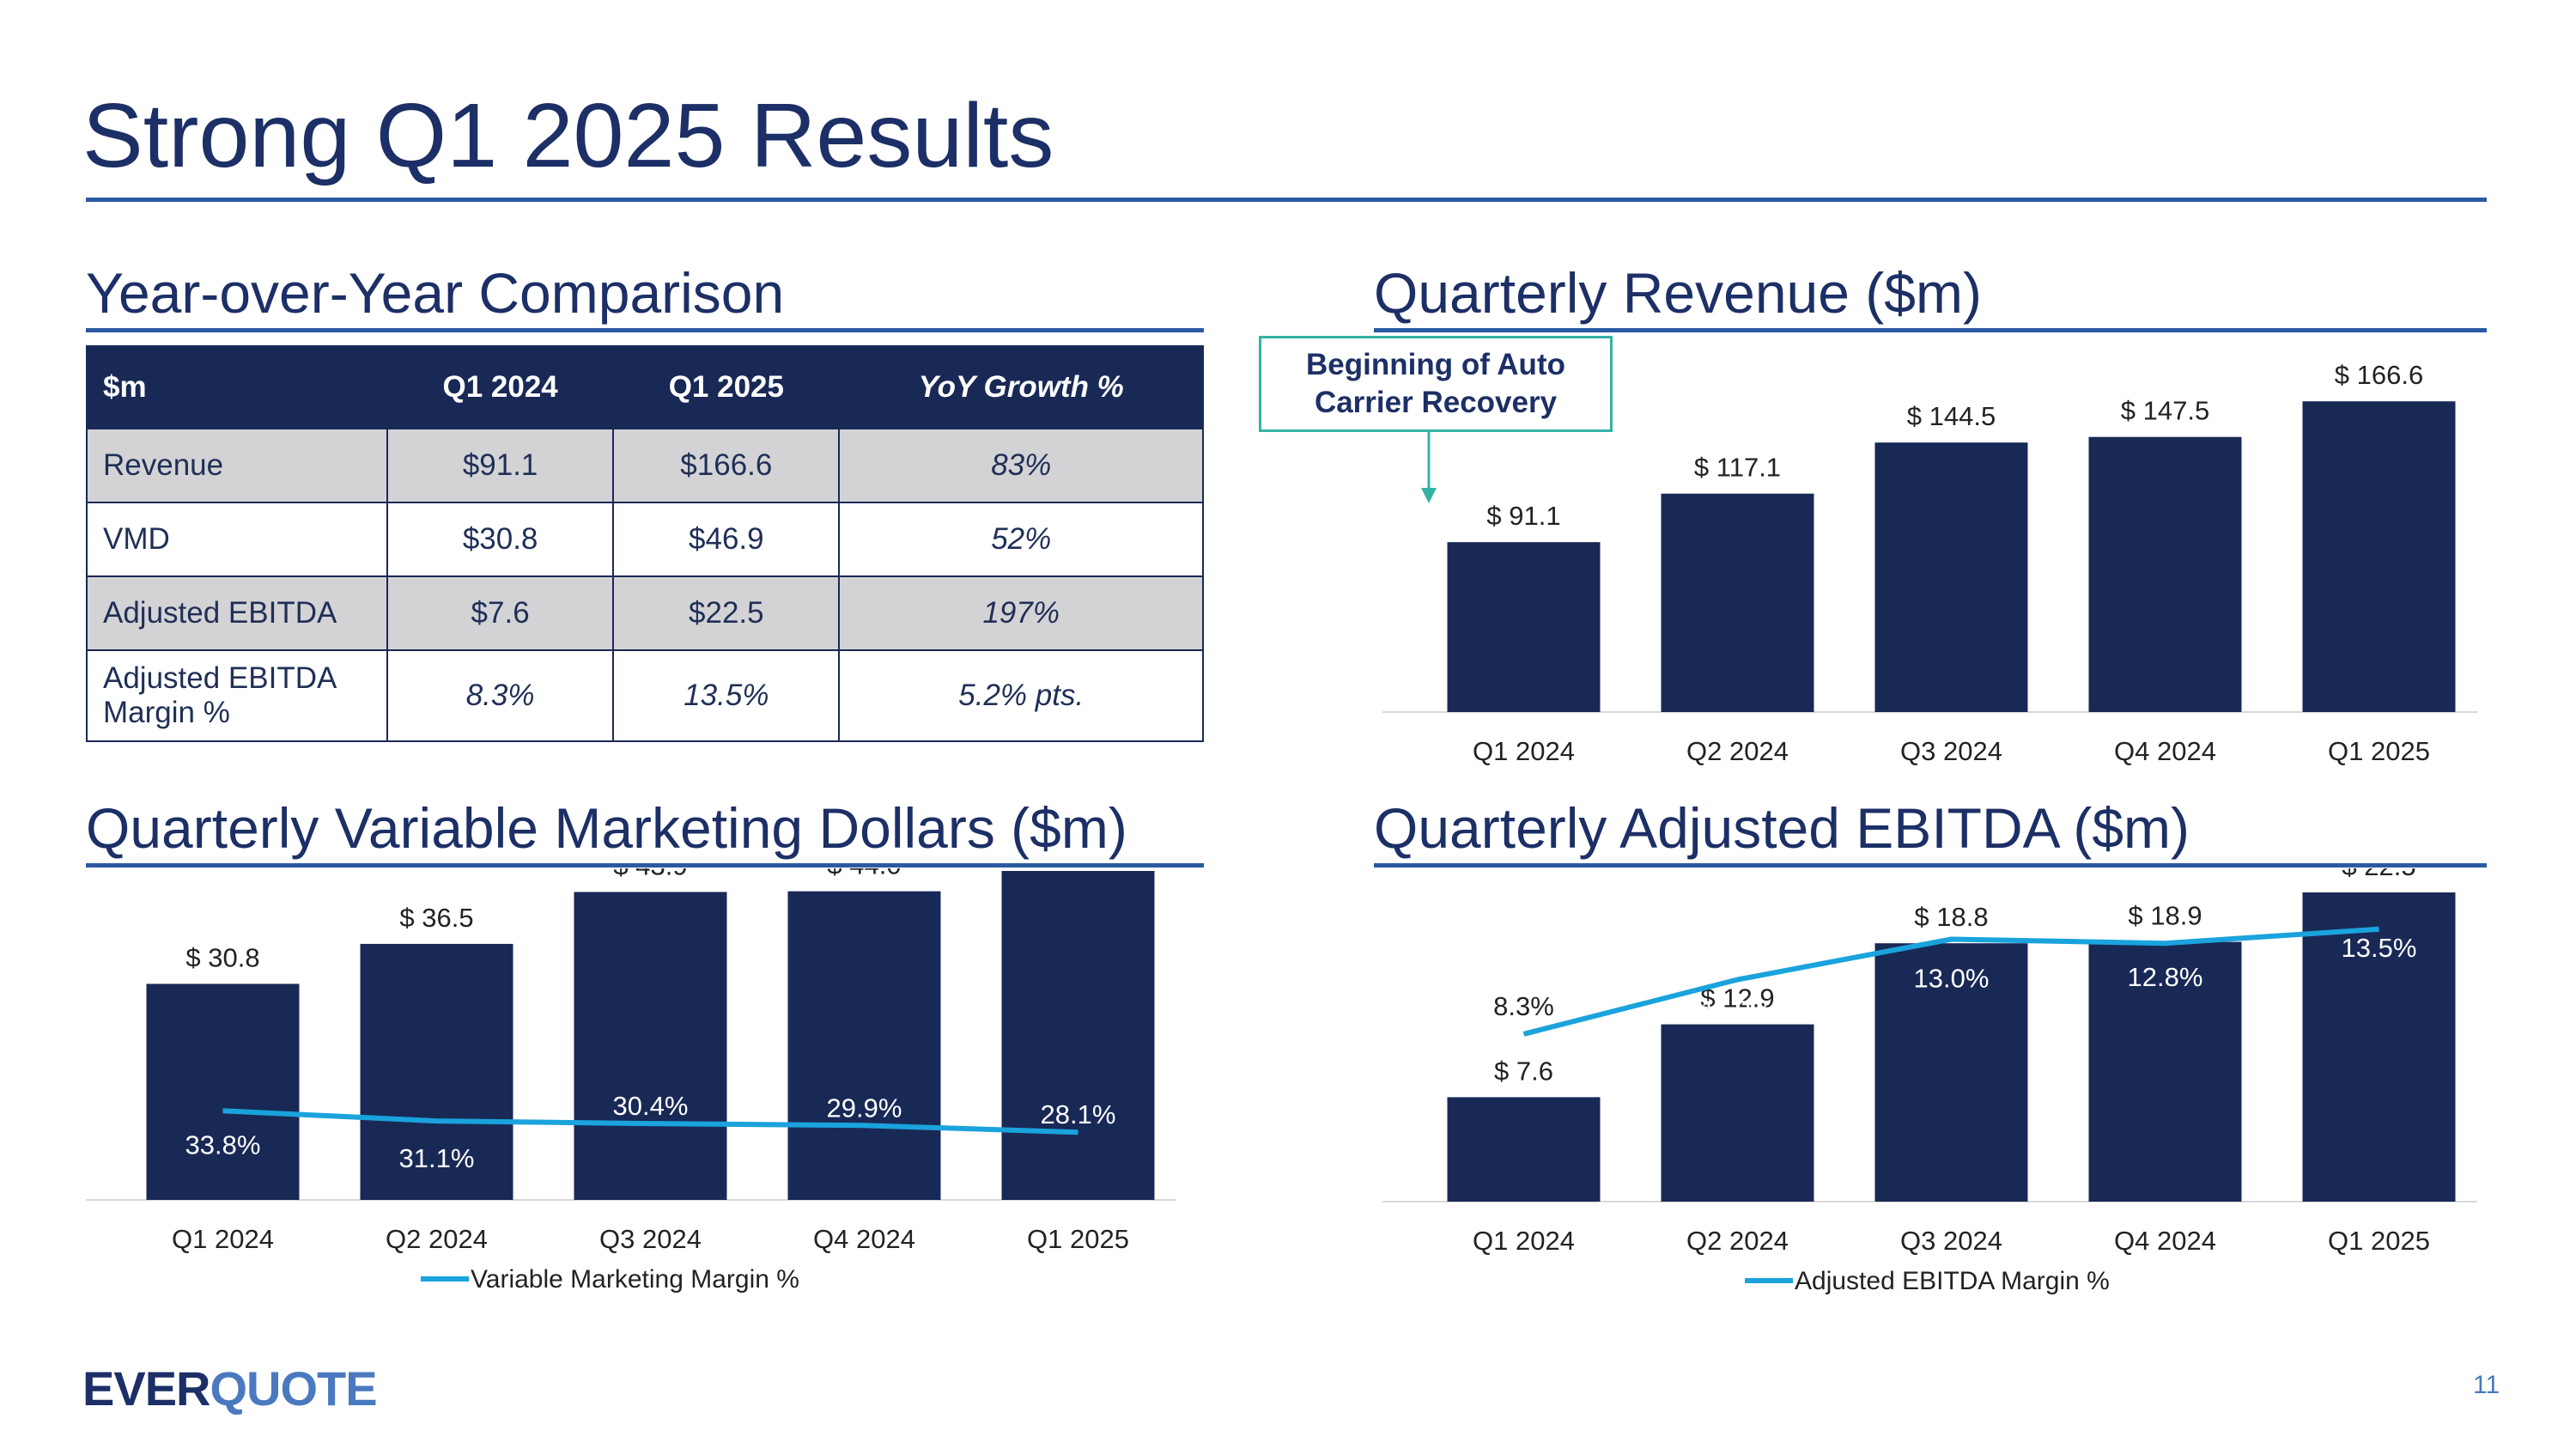  What do you see at coordinates (1931, 865) in the screenshot?
I see `ebitda-section-divider` at bounding box center [1931, 865].